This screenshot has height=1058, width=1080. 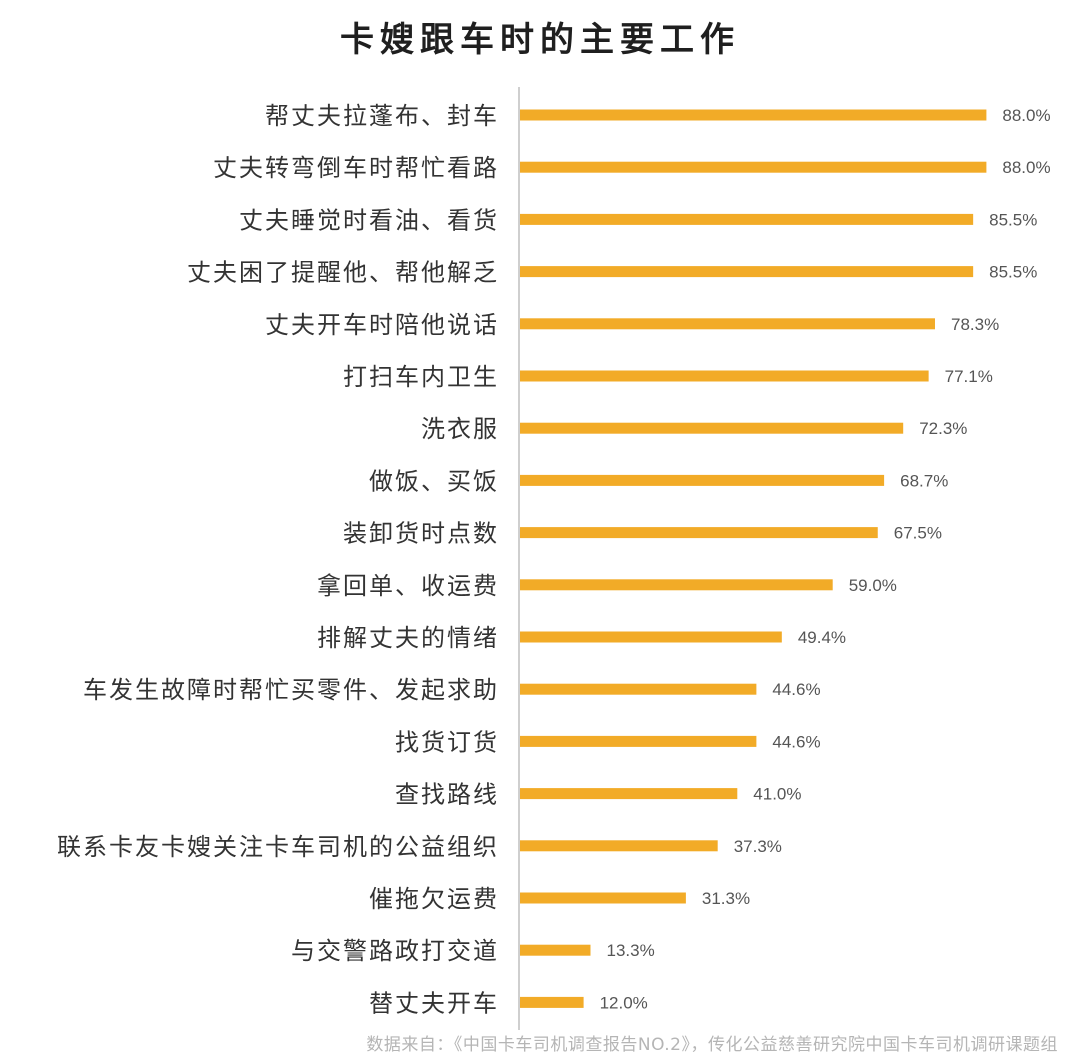 What do you see at coordinates (382, 325) in the screenshot?
I see `category-label: 丈夫开车时陪他说话` at bounding box center [382, 325].